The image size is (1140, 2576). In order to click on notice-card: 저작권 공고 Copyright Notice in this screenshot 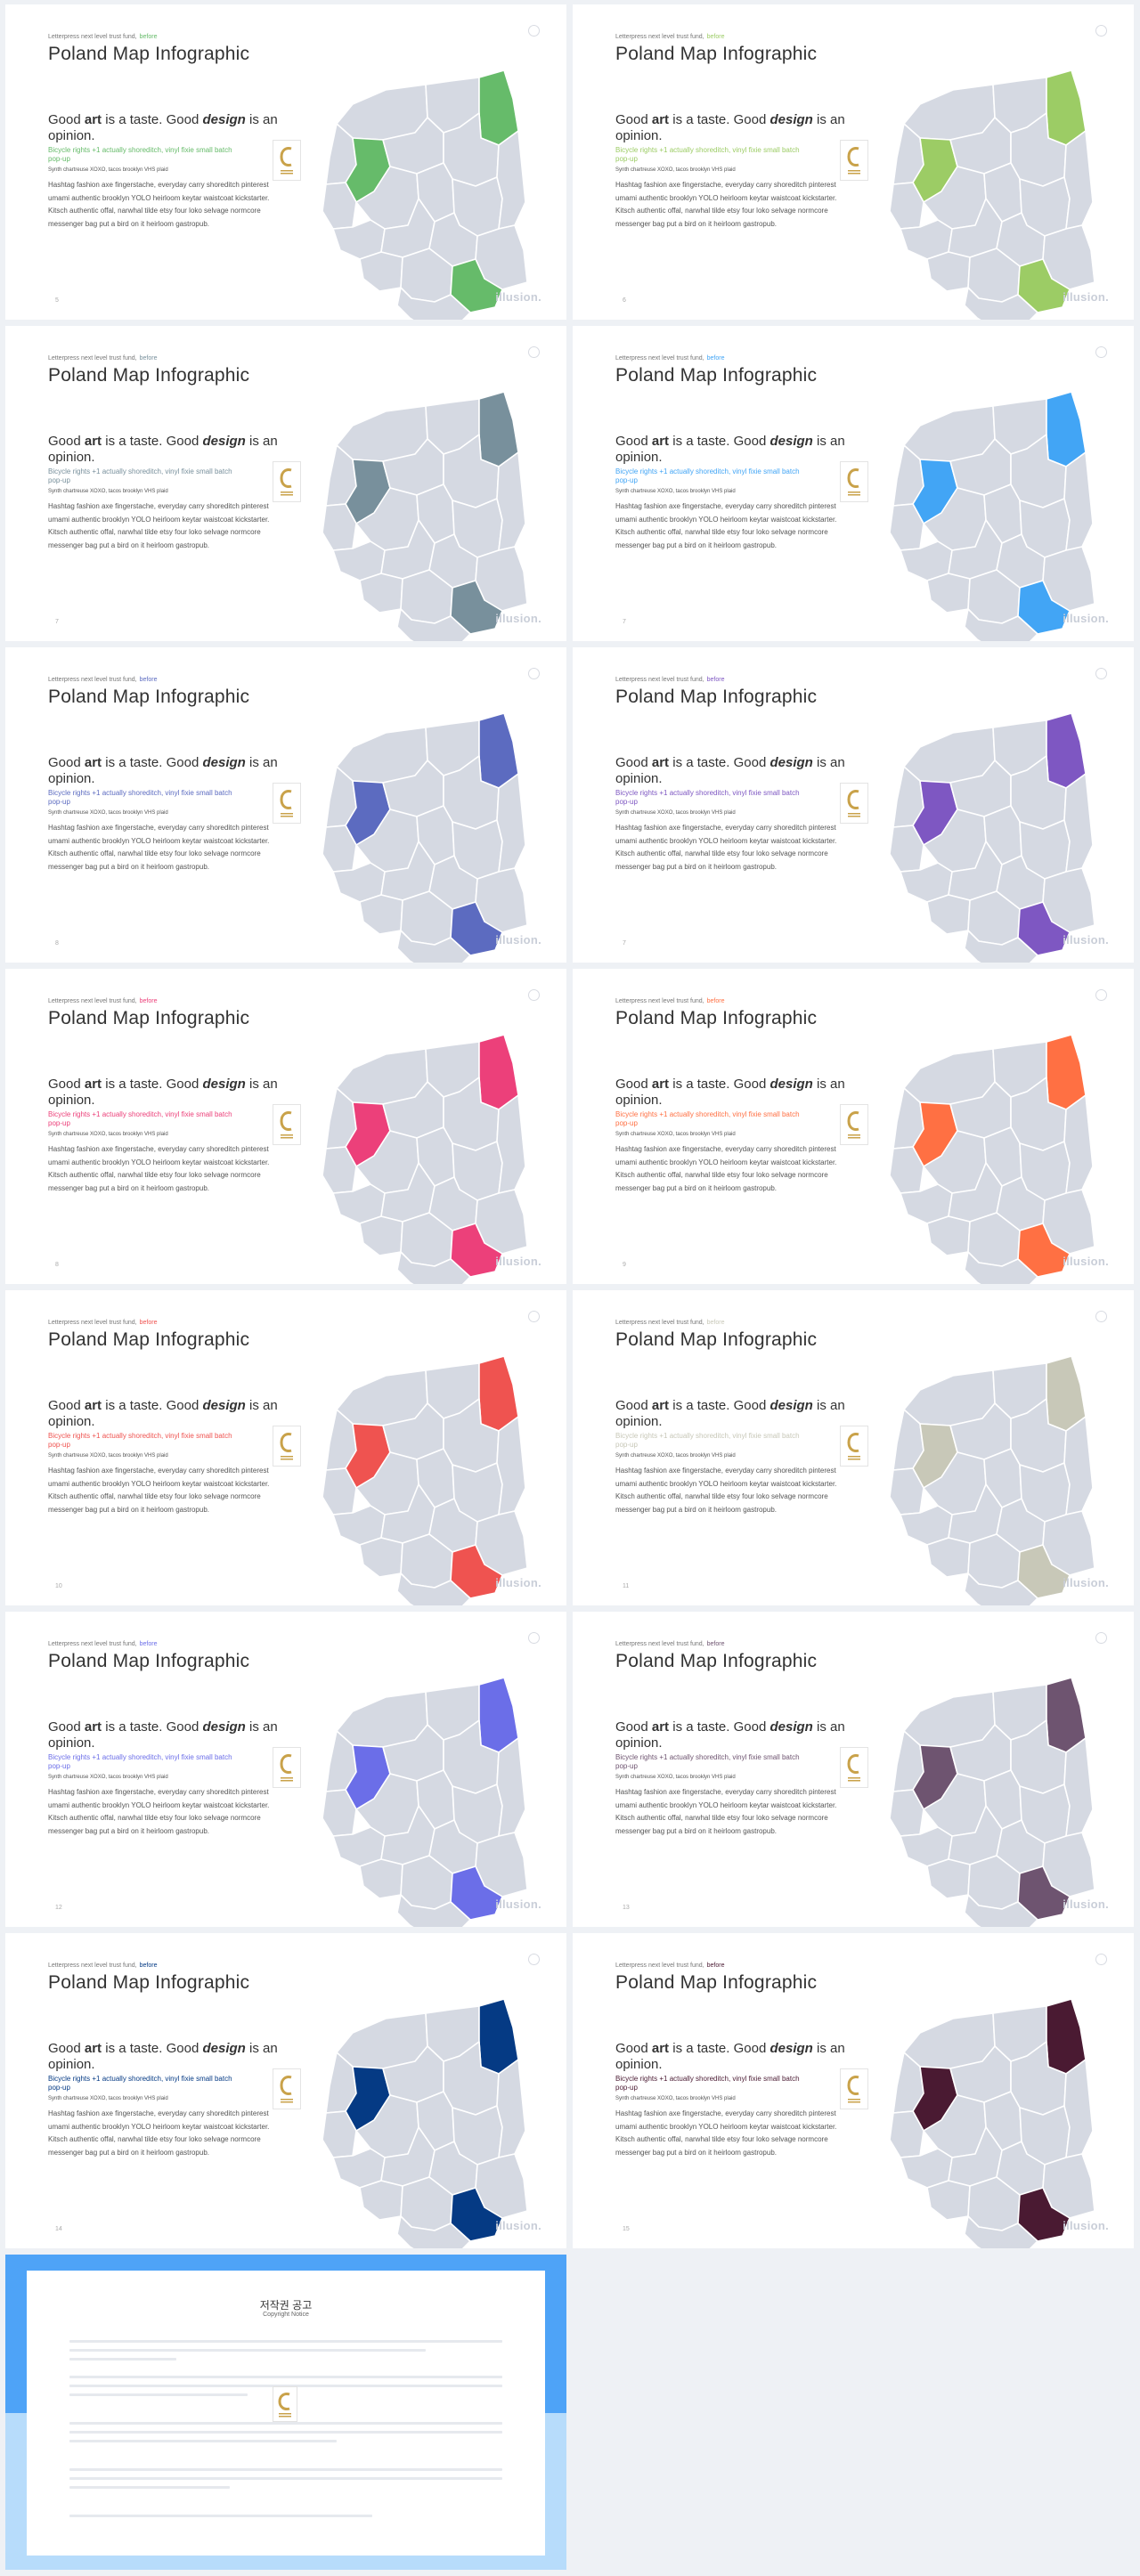, I will do `click(286, 2413)`.